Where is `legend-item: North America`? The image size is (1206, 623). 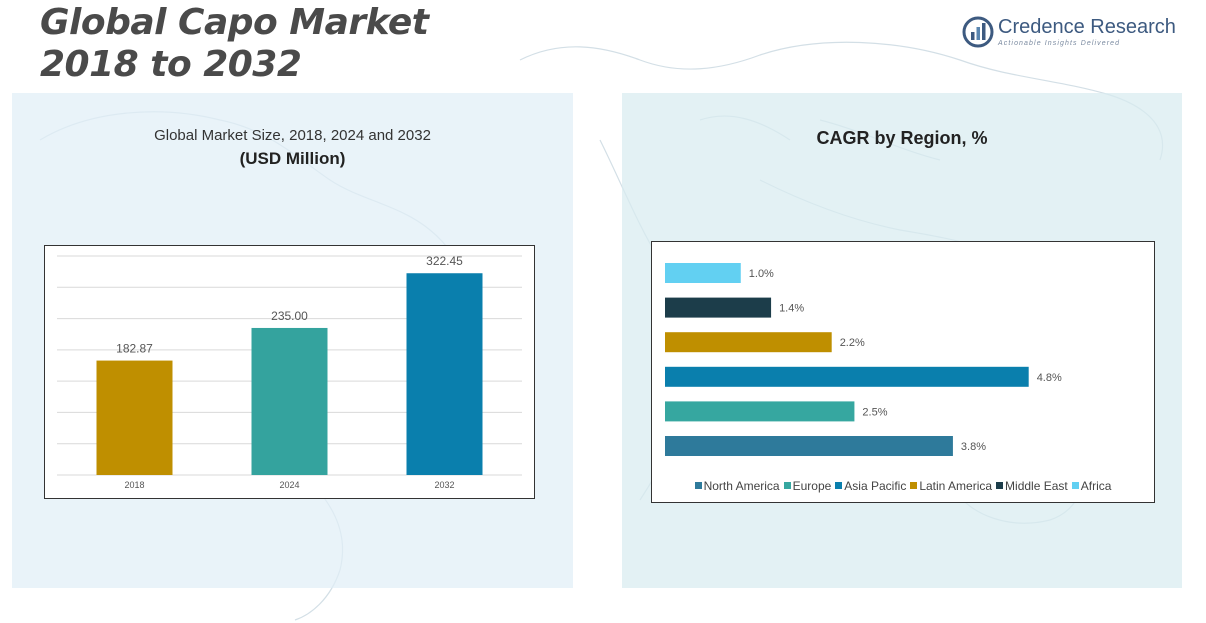 legend-item: North America is located at coordinates (737, 486).